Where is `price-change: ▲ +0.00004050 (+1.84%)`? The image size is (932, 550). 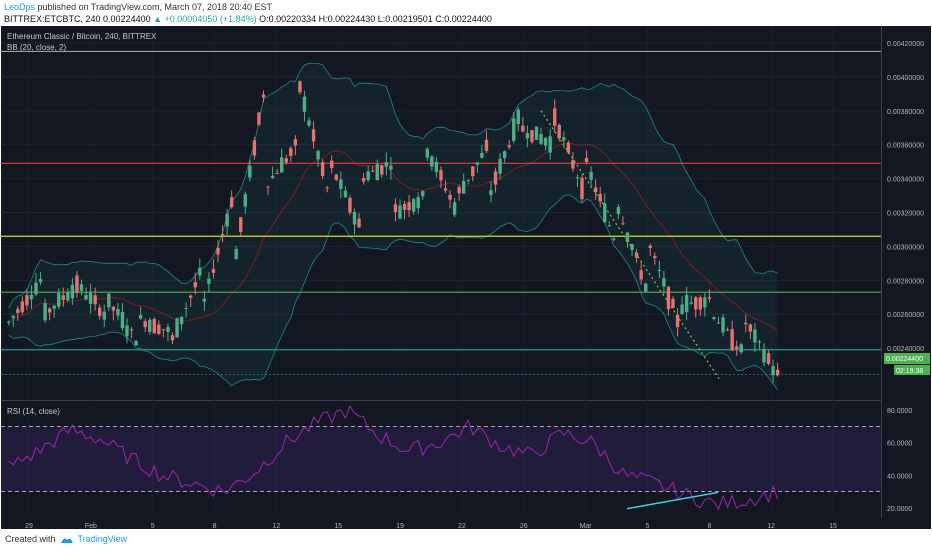
price-change: ▲ +0.00004050 (+1.84%) is located at coordinates (205, 19).